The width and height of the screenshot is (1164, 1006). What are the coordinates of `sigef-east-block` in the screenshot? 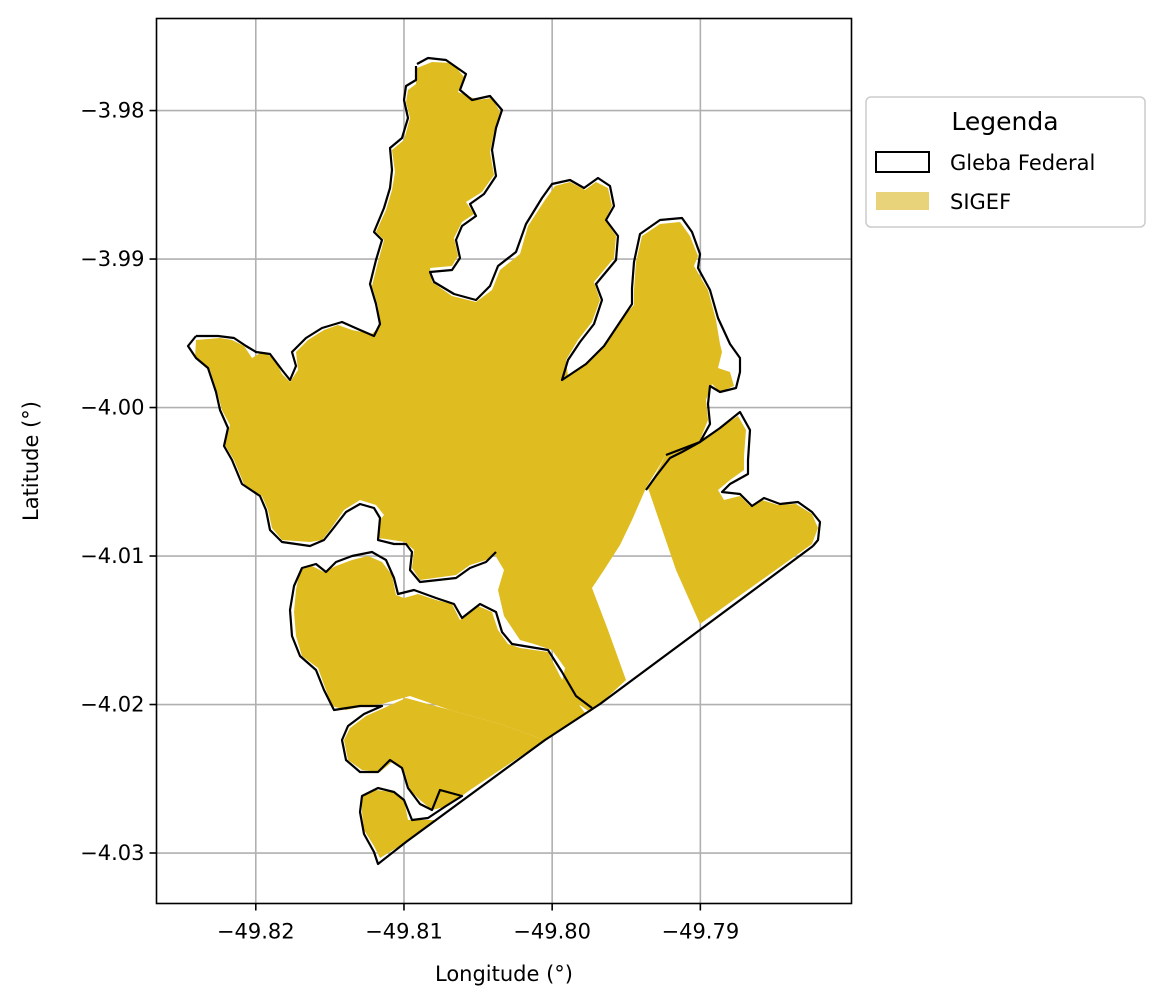 It's located at (733, 520).